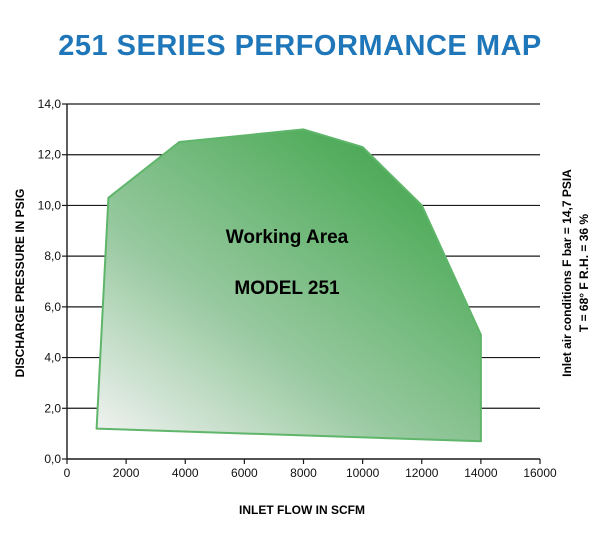 The height and width of the screenshot is (556, 600). What do you see at coordinates (20, 283) in the screenshot?
I see `y-axis-label: DISCHARGE PRESSURE IN PSIG` at bounding box center [20, 283].